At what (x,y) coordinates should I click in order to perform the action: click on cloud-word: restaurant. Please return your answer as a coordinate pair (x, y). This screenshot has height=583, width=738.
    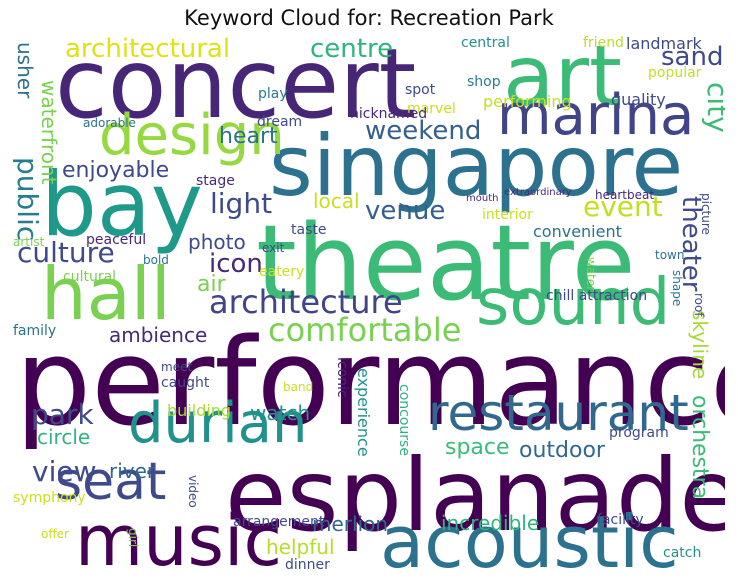
    Looking at the image, I should click on (558, 413).